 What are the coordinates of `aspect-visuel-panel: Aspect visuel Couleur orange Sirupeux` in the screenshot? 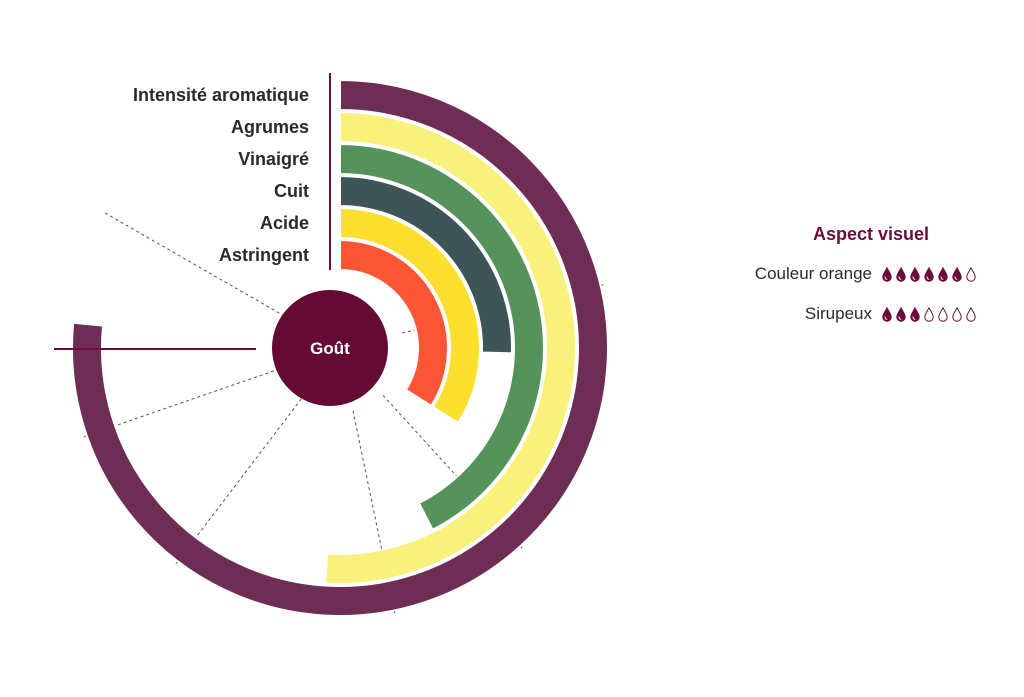 It's located at (865, 282).